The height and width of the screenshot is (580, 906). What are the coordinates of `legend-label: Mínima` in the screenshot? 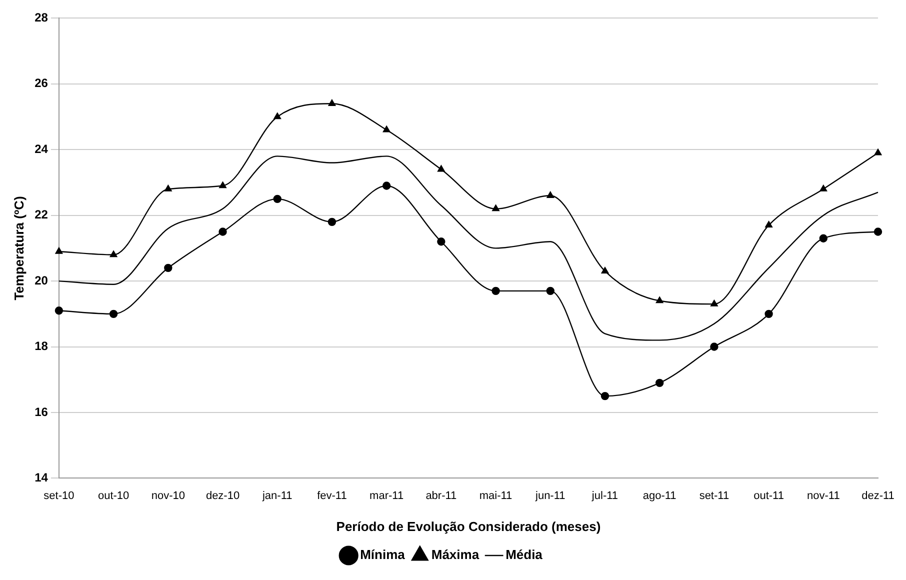 It's located at (383, 554).